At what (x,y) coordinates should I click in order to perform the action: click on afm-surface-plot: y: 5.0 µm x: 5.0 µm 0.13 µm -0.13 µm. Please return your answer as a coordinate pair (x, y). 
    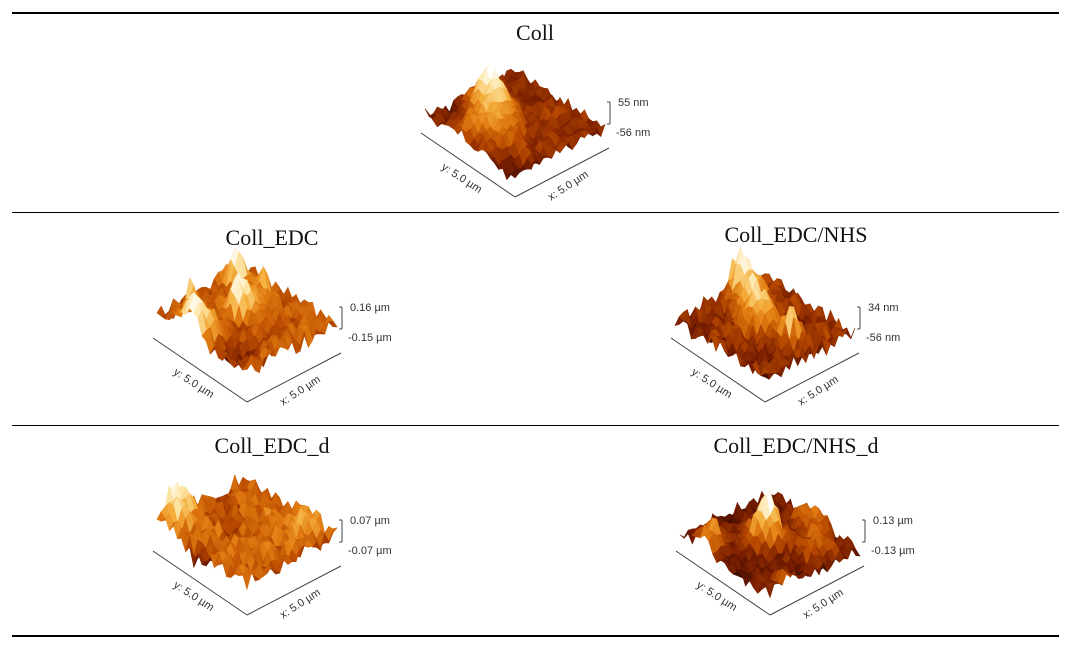
    Looking at the image, I should click on (795, 555).